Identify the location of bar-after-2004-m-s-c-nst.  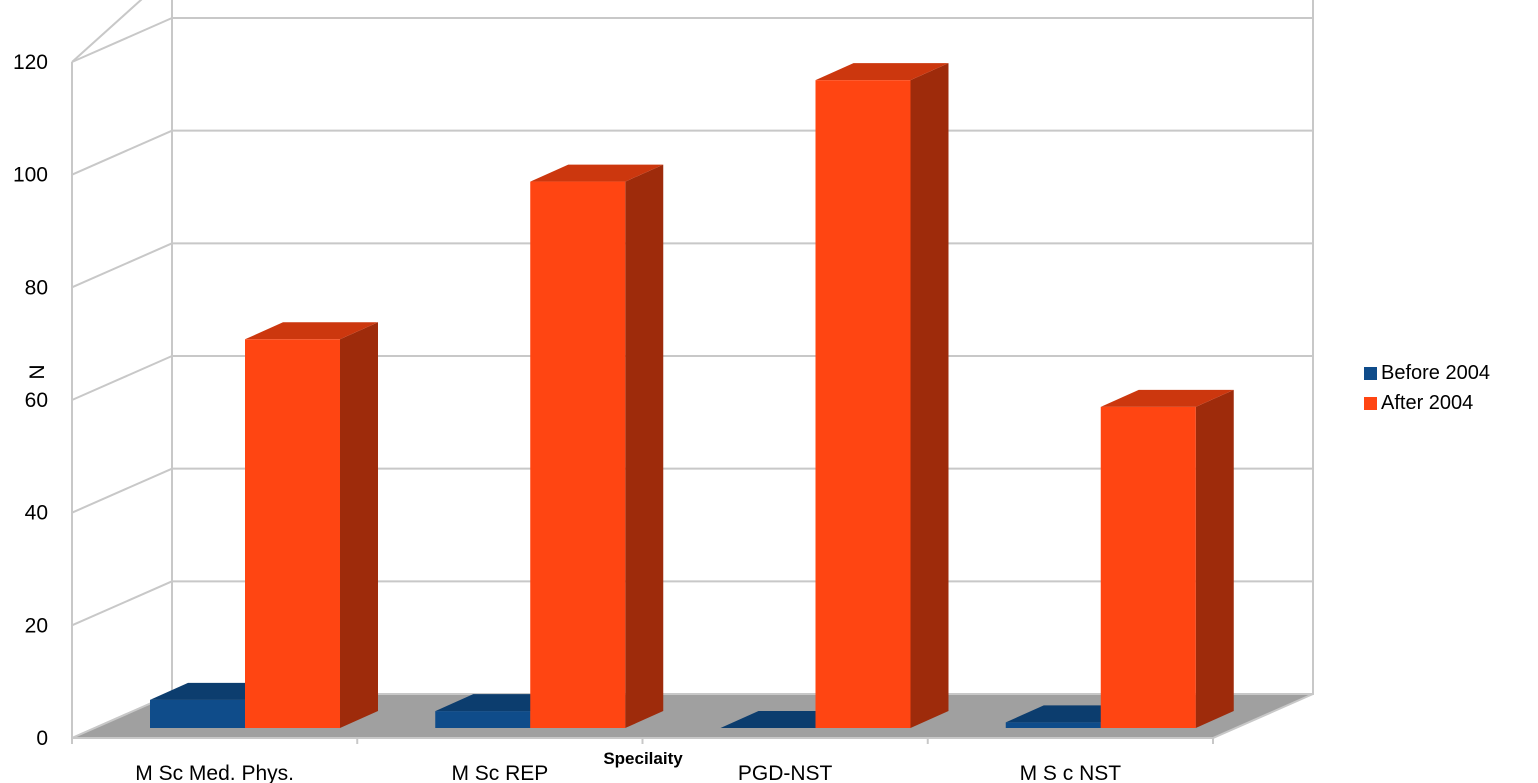
(1167, 558).